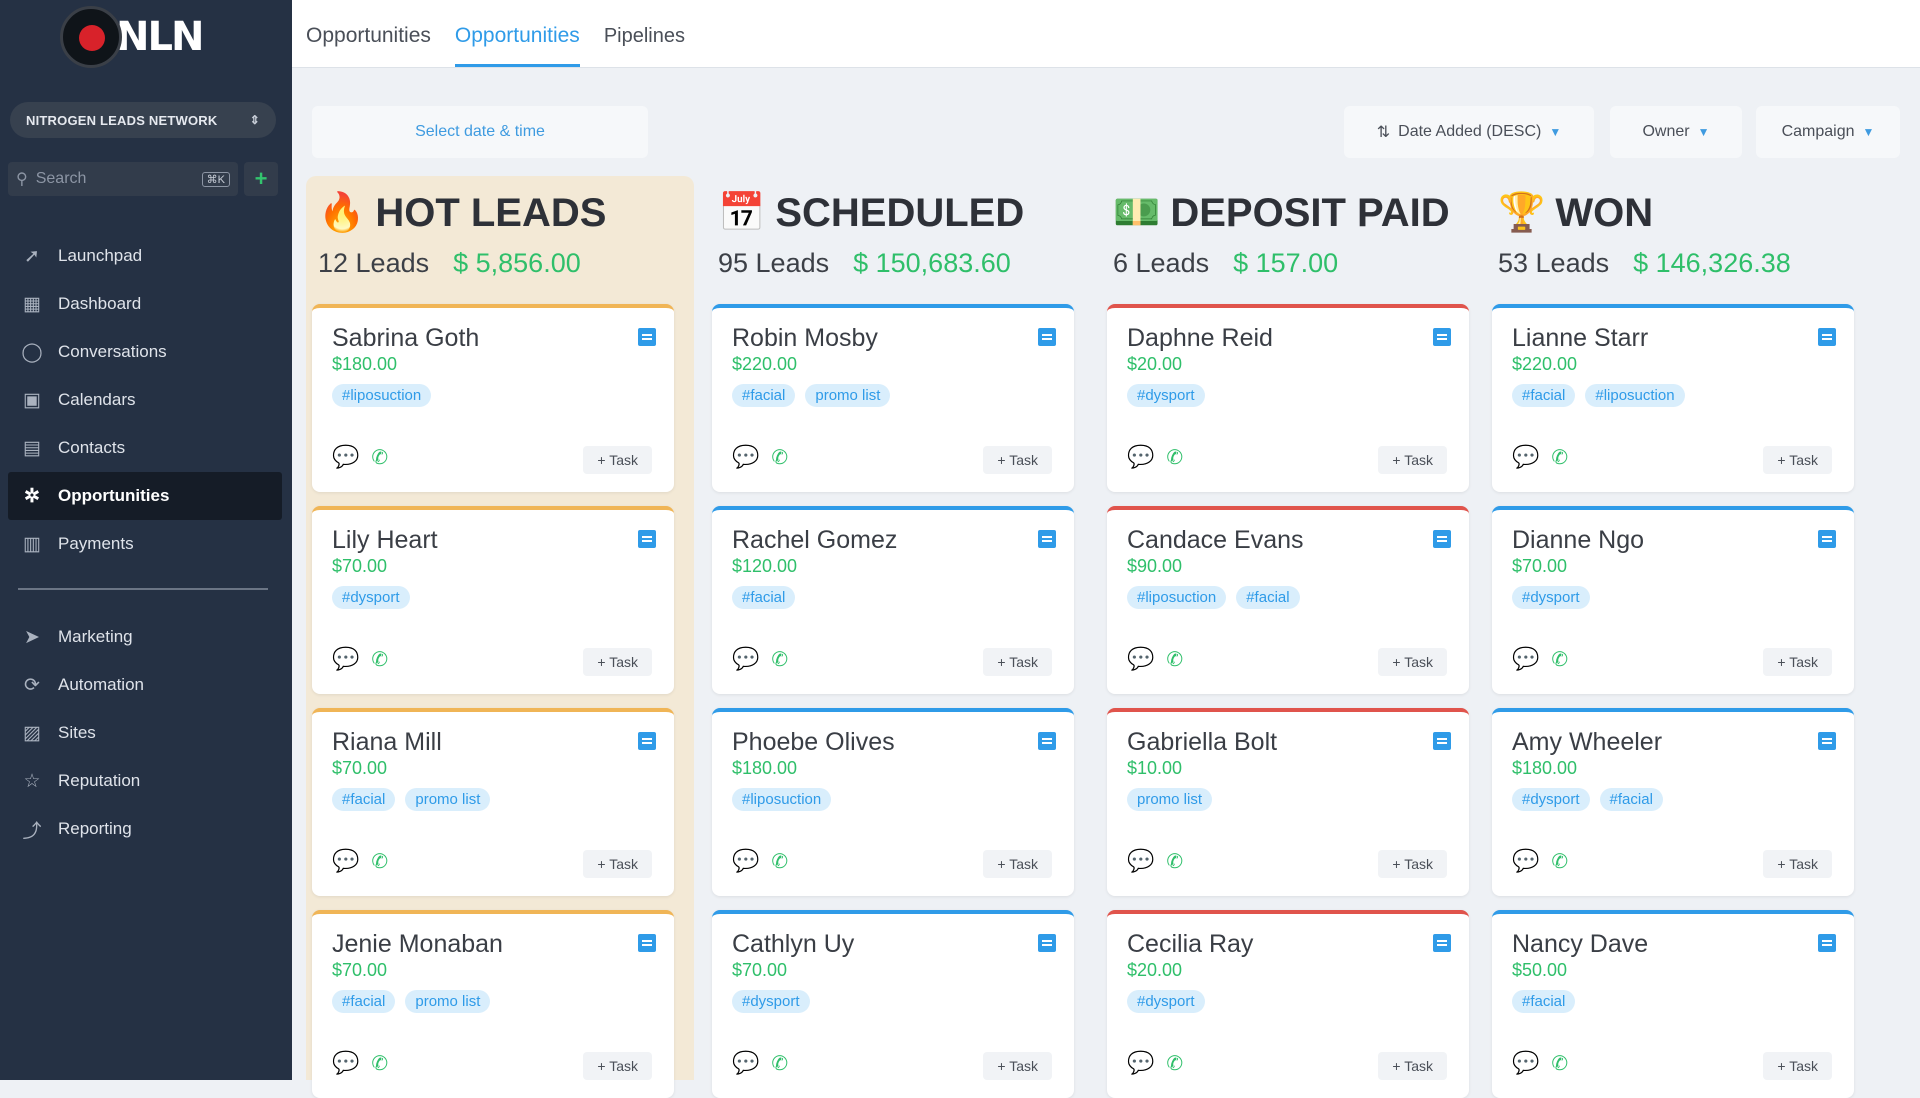 Image resolution: width=1920 pixels, height=1098 pixels. I want to click on sidebar-item-contacts: ▤ Contacts, so click(145, 448).